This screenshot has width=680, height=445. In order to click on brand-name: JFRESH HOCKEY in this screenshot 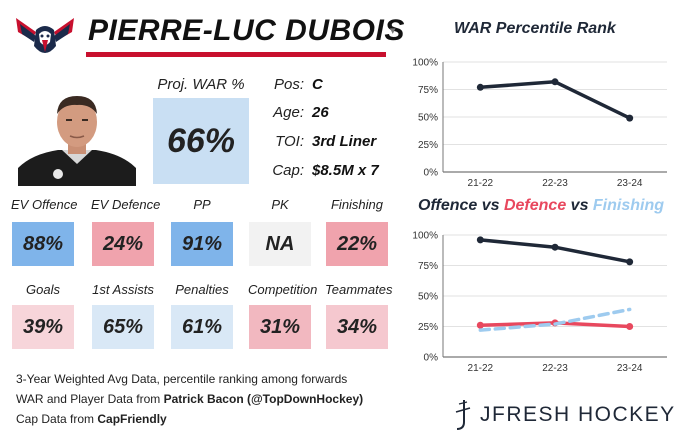, I will do `click(578, 414)`.